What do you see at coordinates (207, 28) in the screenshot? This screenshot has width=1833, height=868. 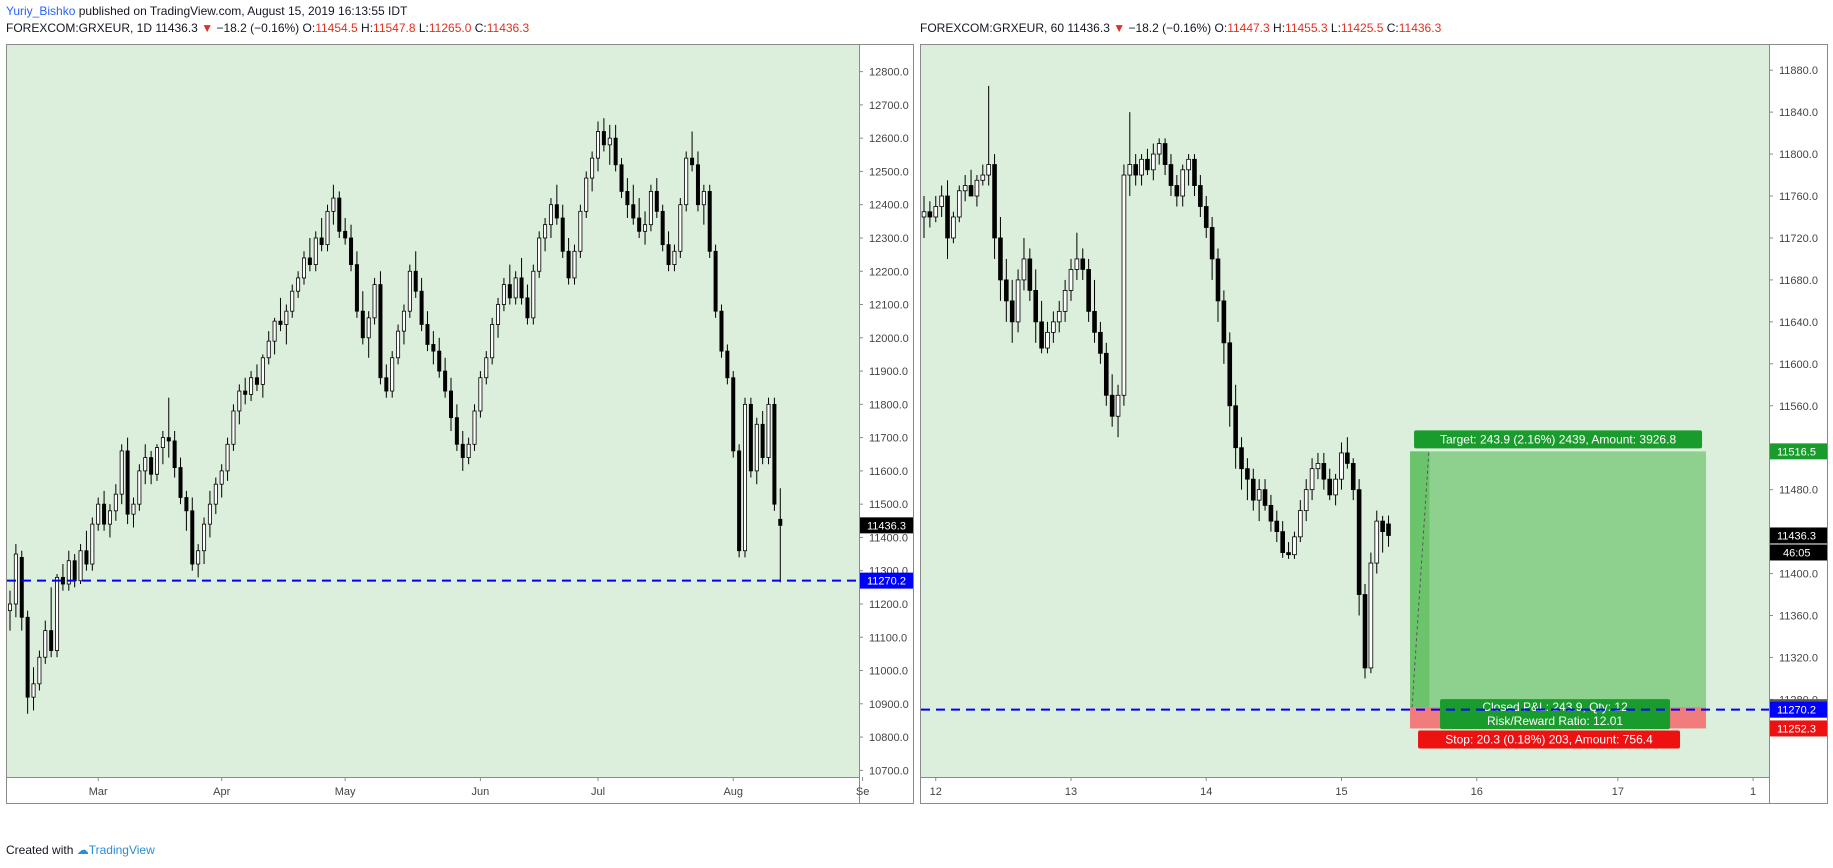 I see `change-arrow: ▼` at bounding box center [207, 28].